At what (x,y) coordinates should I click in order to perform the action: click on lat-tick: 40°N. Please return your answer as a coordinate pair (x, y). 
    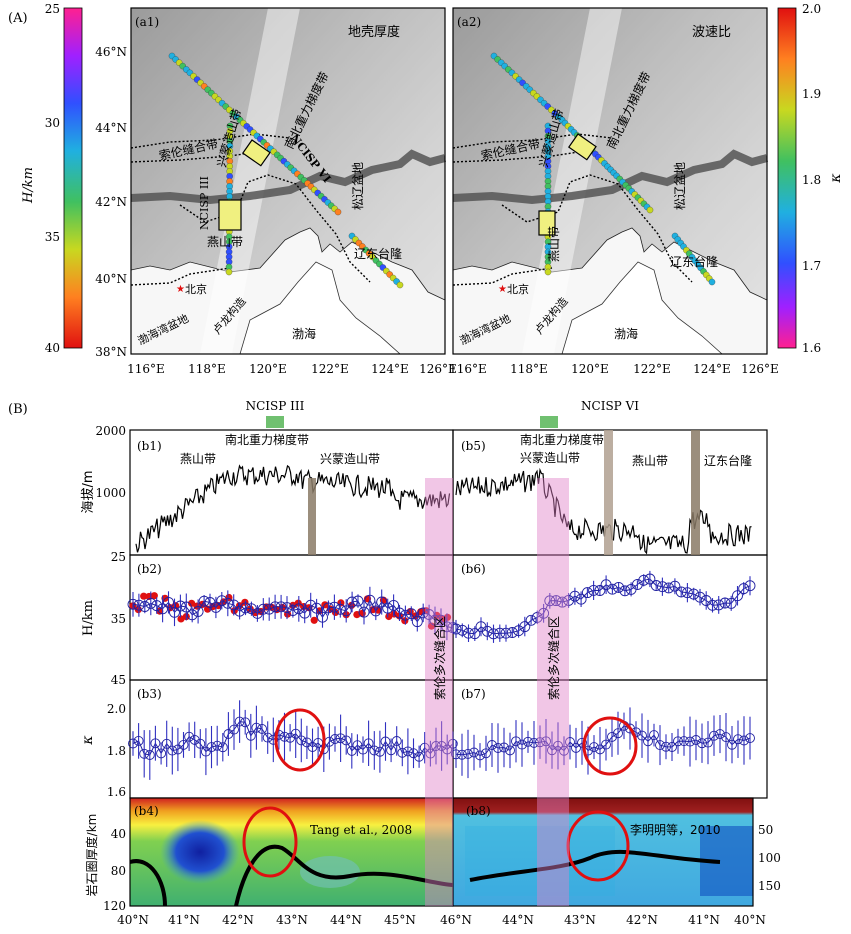
    Looking at the image, I should click on (111, 279).